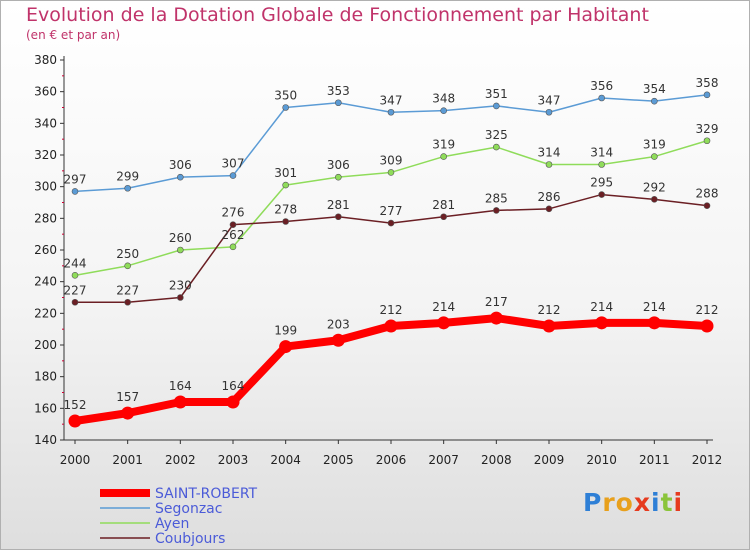 This screenshot has width=750, height=550. I want to click on data-label-ayen: 309, so click(391, 160).